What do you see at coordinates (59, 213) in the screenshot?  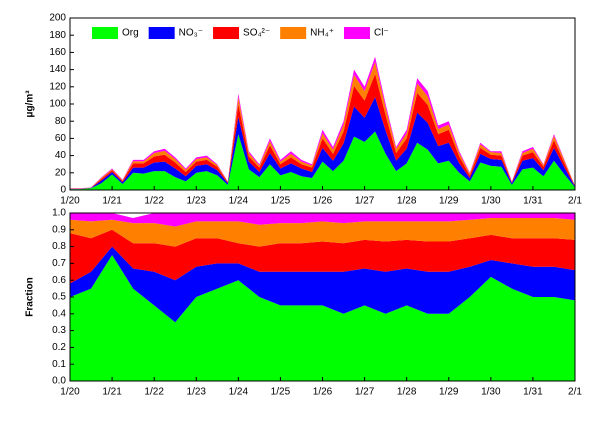 I see `y-tick-label: 1.0` at bounding box center [59, 213].